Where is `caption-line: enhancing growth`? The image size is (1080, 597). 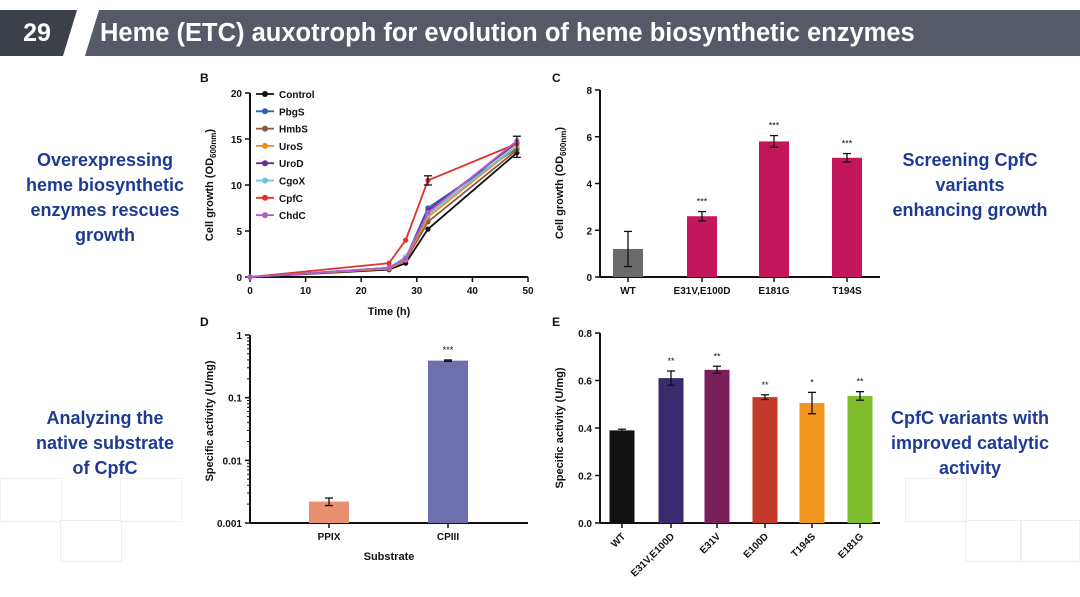 caption-line: enhancing growth is located at coordinates (970, 210).